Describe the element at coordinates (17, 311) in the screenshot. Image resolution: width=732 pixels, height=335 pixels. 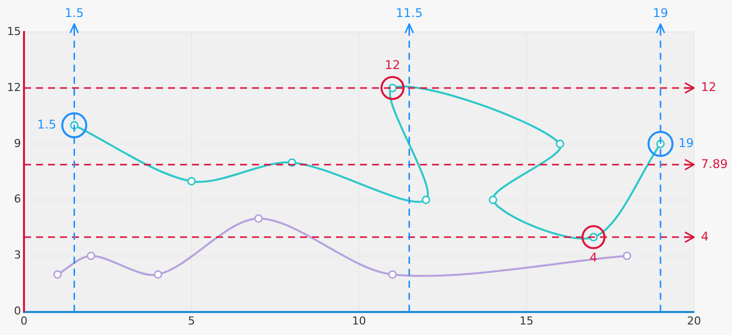
I see `y-tick-label: 0` at that location.